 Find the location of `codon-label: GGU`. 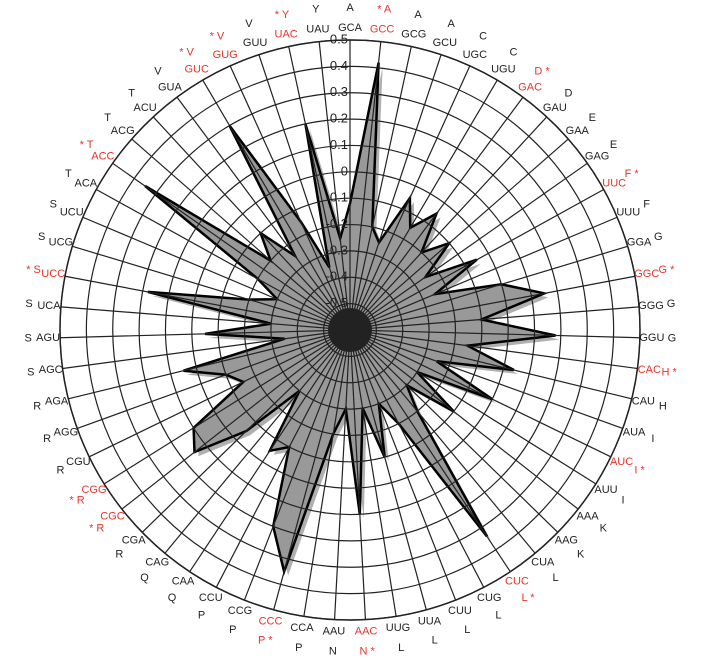

codon-label: GGU is located at coordinates (651, 338).